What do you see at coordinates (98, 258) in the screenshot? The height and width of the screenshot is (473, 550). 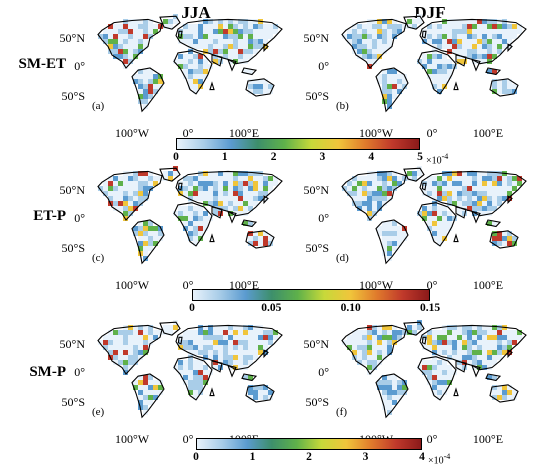 I see `panel-label: (c)` at bounding box center [98, 258].